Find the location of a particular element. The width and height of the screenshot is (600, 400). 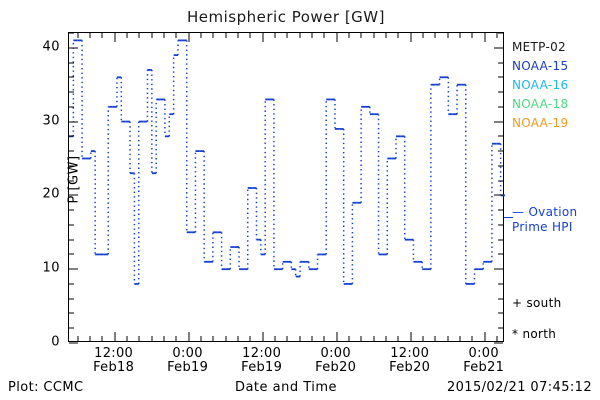

y-tick-label: 40 is located at coordinates (51, 47).